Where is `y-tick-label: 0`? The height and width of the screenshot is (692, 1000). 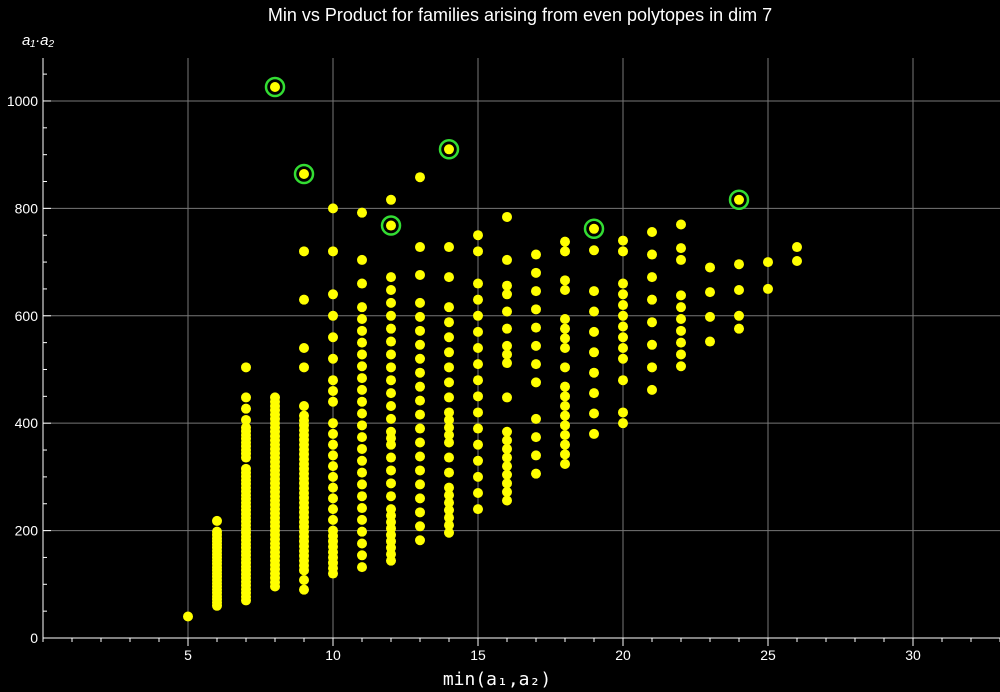 y-tick-label: 0 is located at coordinates (34, 638).